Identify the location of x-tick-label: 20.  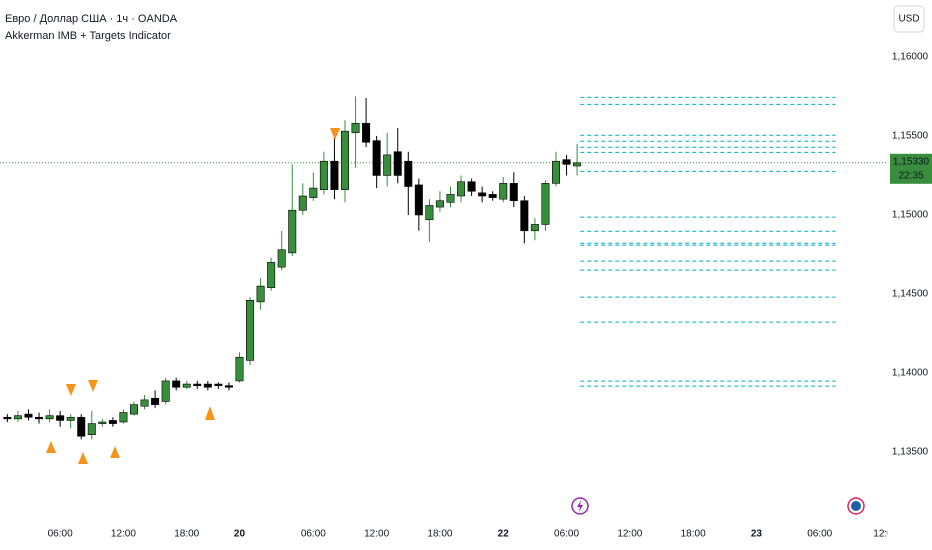
(240, 534).